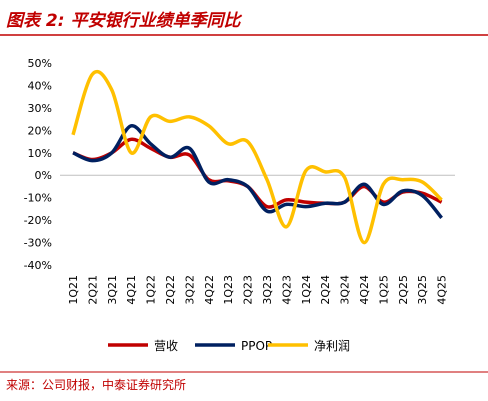 This screenshot has height=401, width=488. Describe the element at coordinates (38, 198) in the screenshot. I see `y-tick-label: -10%` at that location.